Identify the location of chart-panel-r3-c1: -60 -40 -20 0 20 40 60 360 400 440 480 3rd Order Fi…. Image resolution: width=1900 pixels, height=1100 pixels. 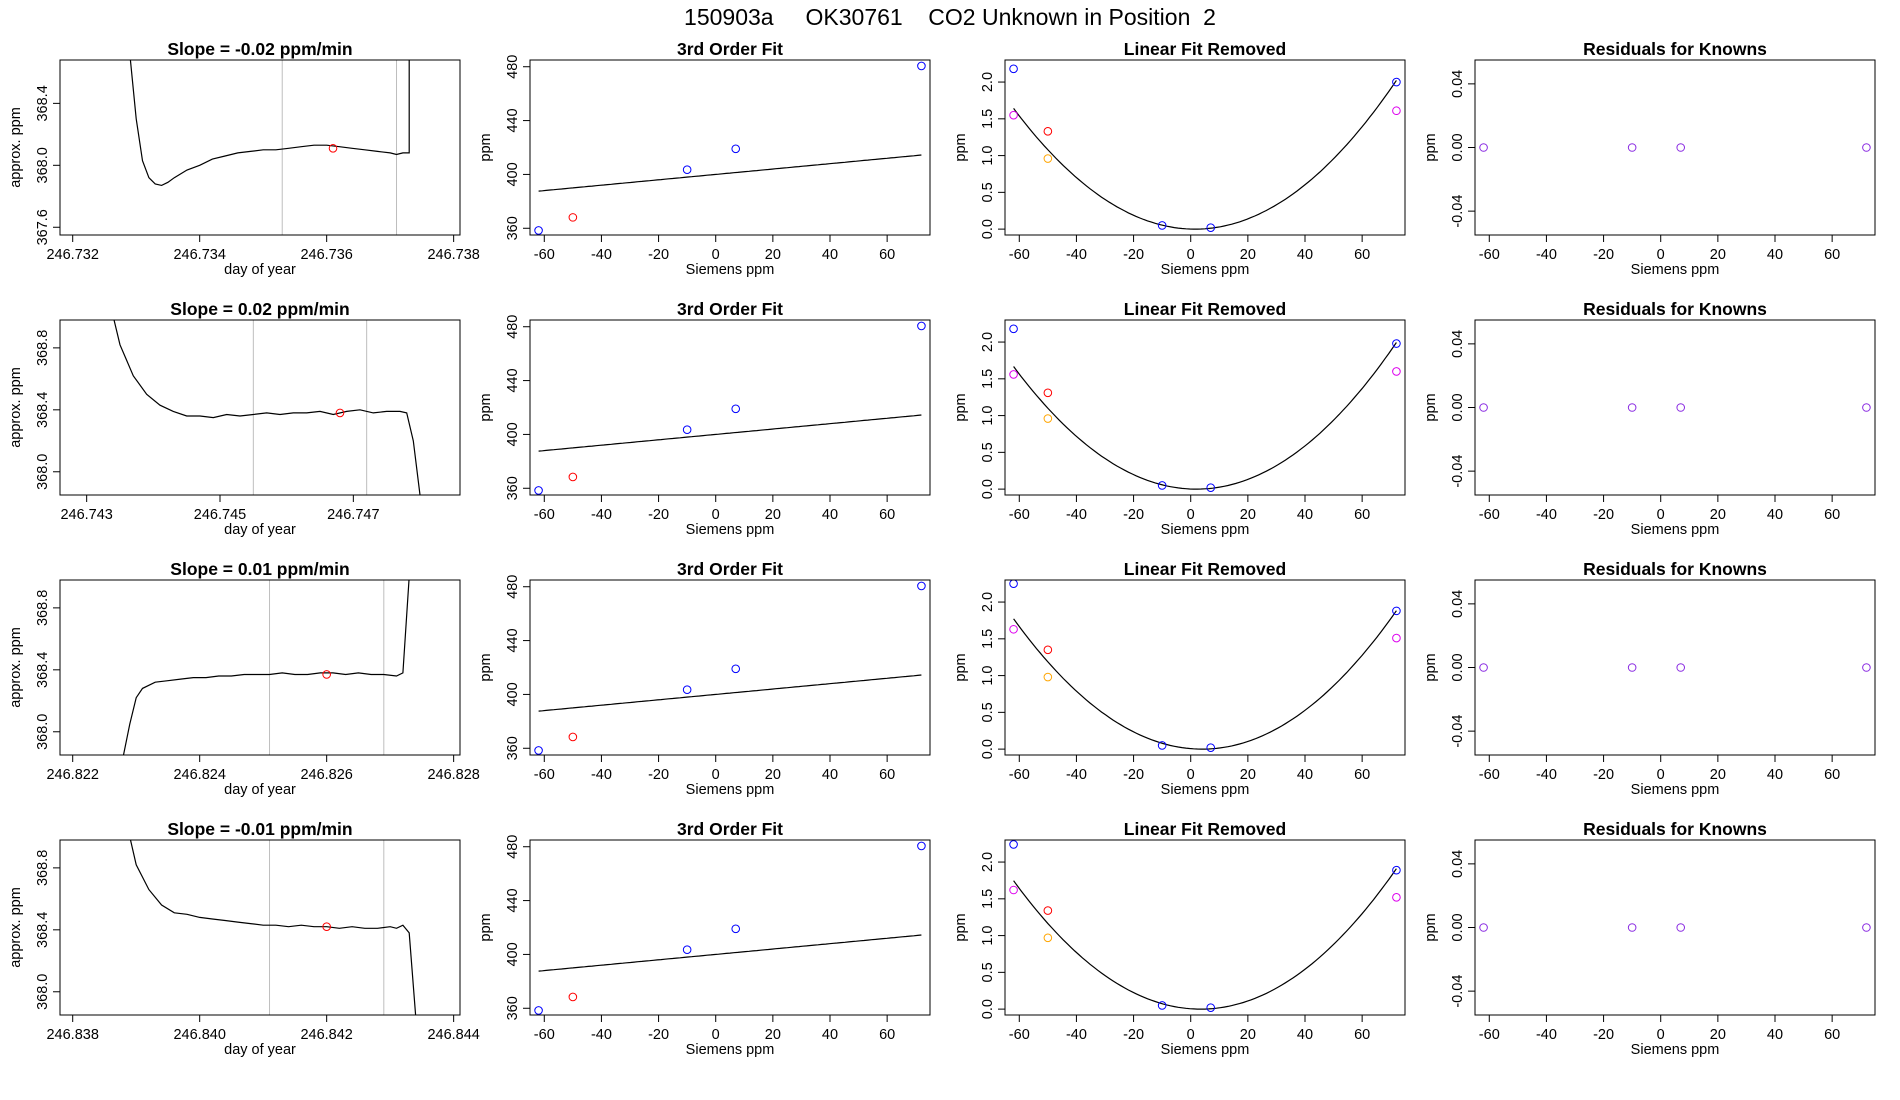
(704, 938).